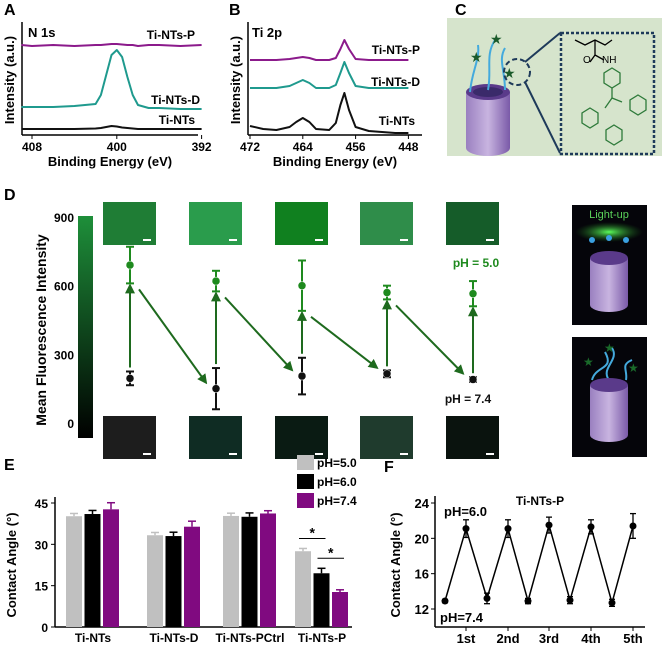  I want to click on panel-c-schematic: ★ ★ ★ O NH, so click(554, 87).